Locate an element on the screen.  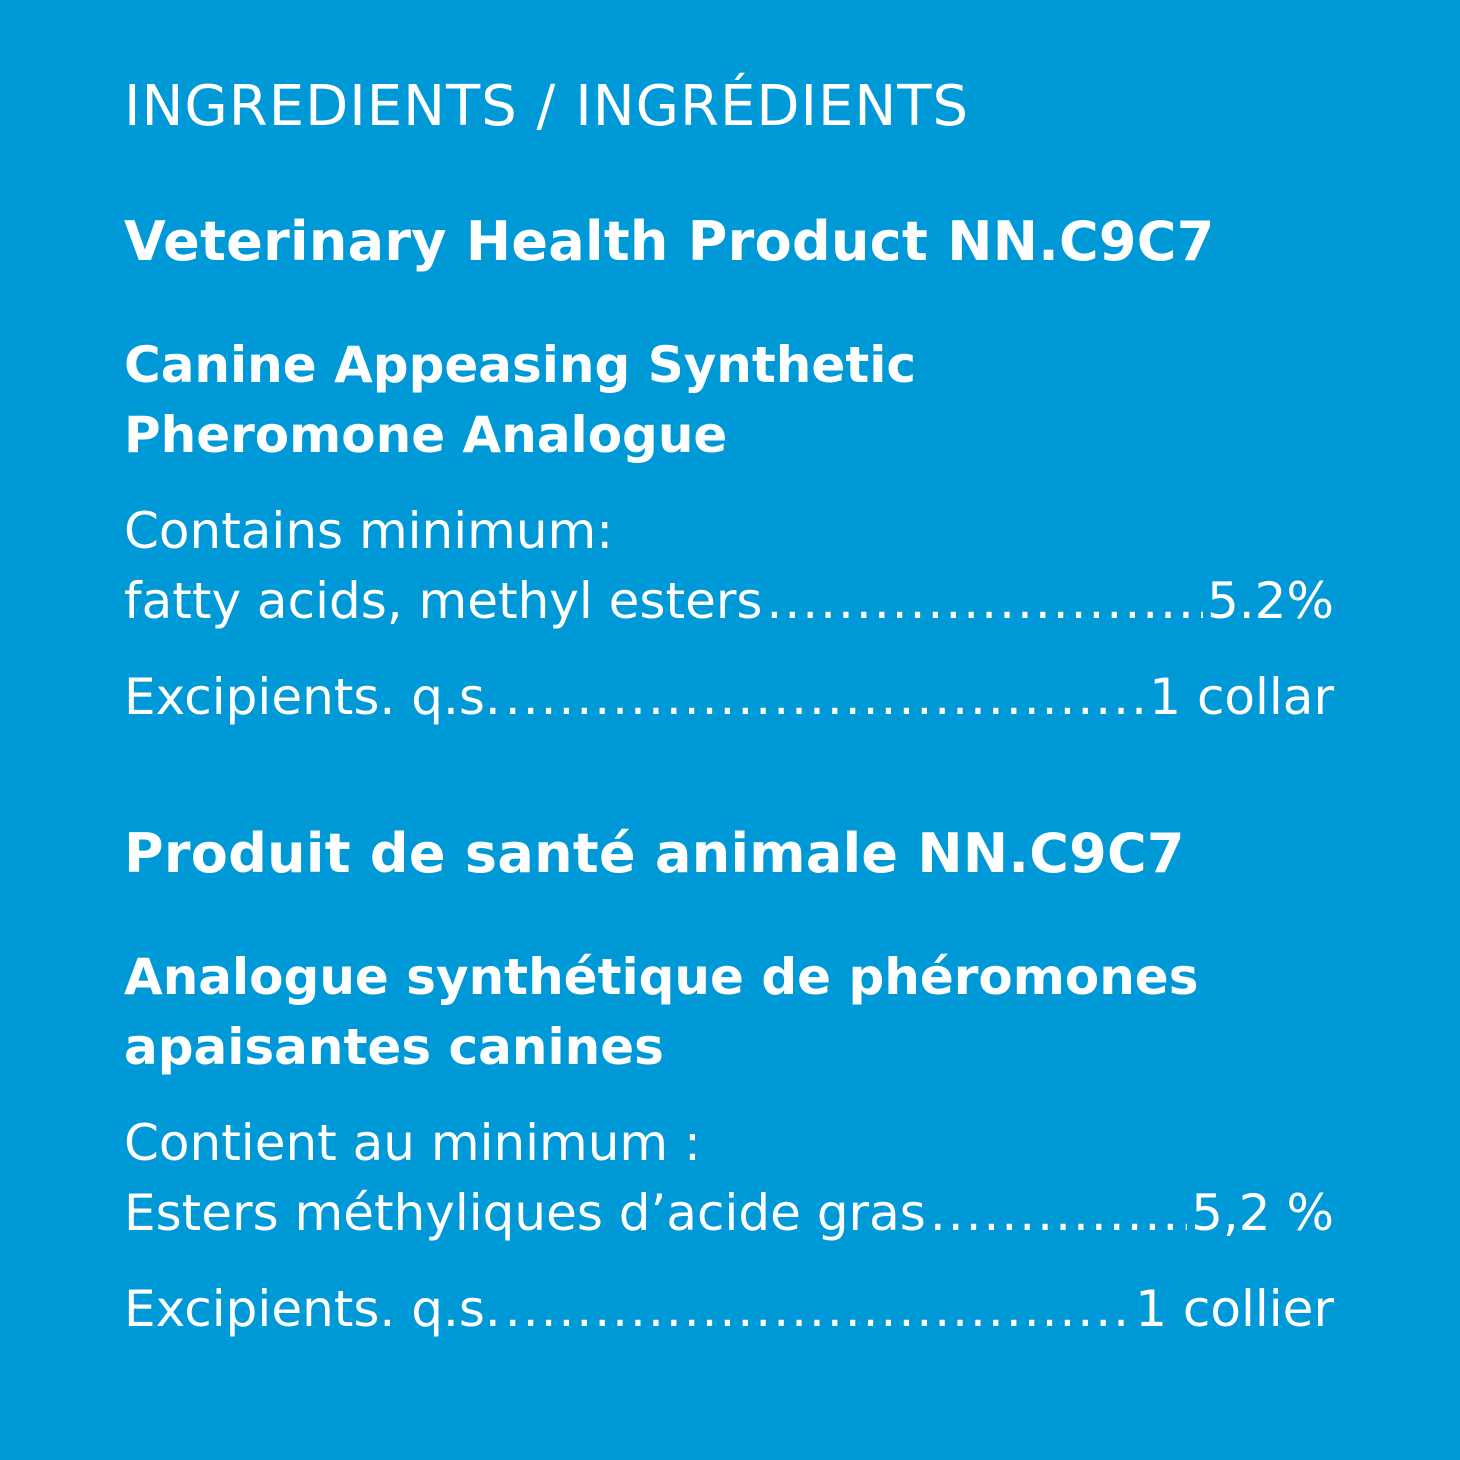
french-excipients-row: Excipients. q.s. 1 collier is located at coordinates (729, 1309).